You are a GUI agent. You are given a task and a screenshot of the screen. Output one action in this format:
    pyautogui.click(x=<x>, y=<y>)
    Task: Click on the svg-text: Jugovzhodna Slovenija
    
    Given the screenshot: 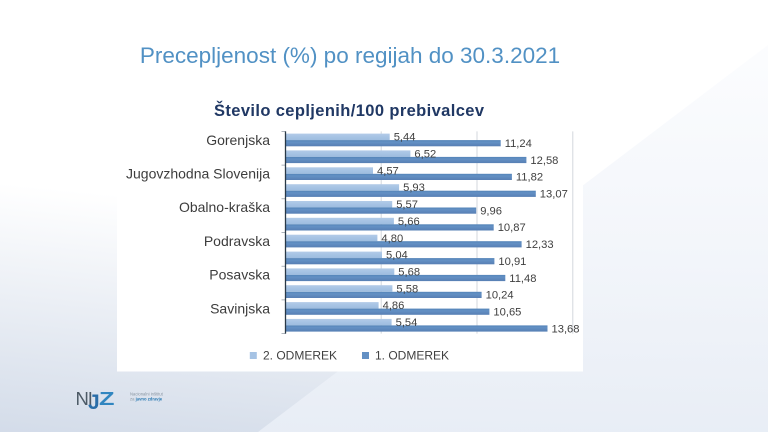 What is the action you would take?
    pyautogui.click(x=198, y=174)
    